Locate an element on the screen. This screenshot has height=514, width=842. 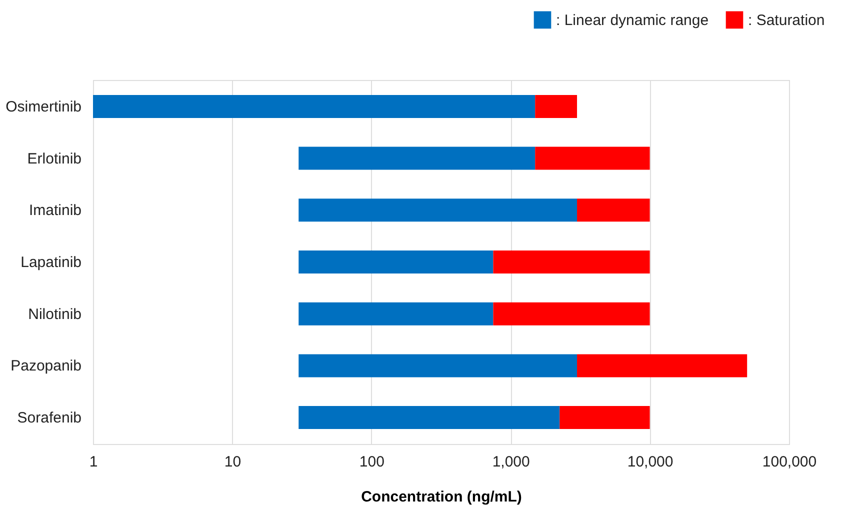
y-tick-label: Osimertinib is located at coordinates (44, 107).